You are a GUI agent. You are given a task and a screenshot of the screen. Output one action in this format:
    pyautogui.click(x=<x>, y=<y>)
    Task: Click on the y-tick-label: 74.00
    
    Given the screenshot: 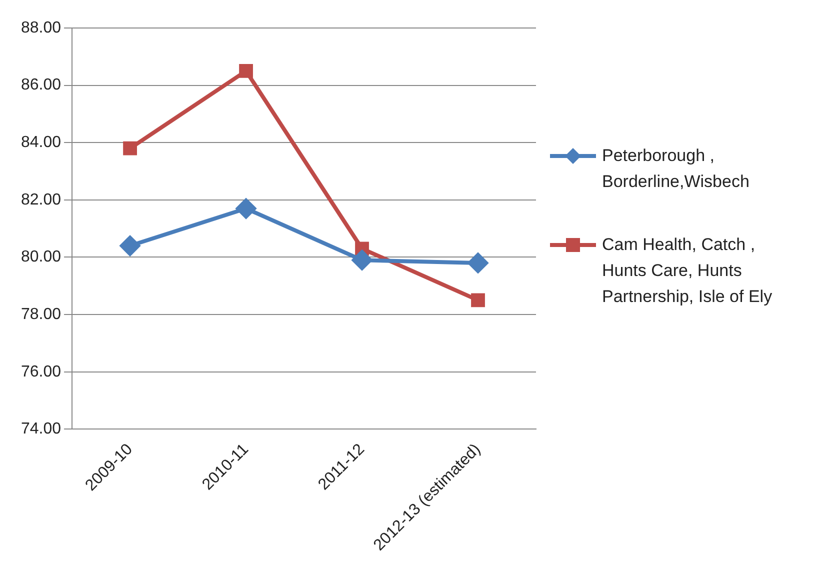 What is the action you would take?
    pyautogui.click(x=41, y=429)
    